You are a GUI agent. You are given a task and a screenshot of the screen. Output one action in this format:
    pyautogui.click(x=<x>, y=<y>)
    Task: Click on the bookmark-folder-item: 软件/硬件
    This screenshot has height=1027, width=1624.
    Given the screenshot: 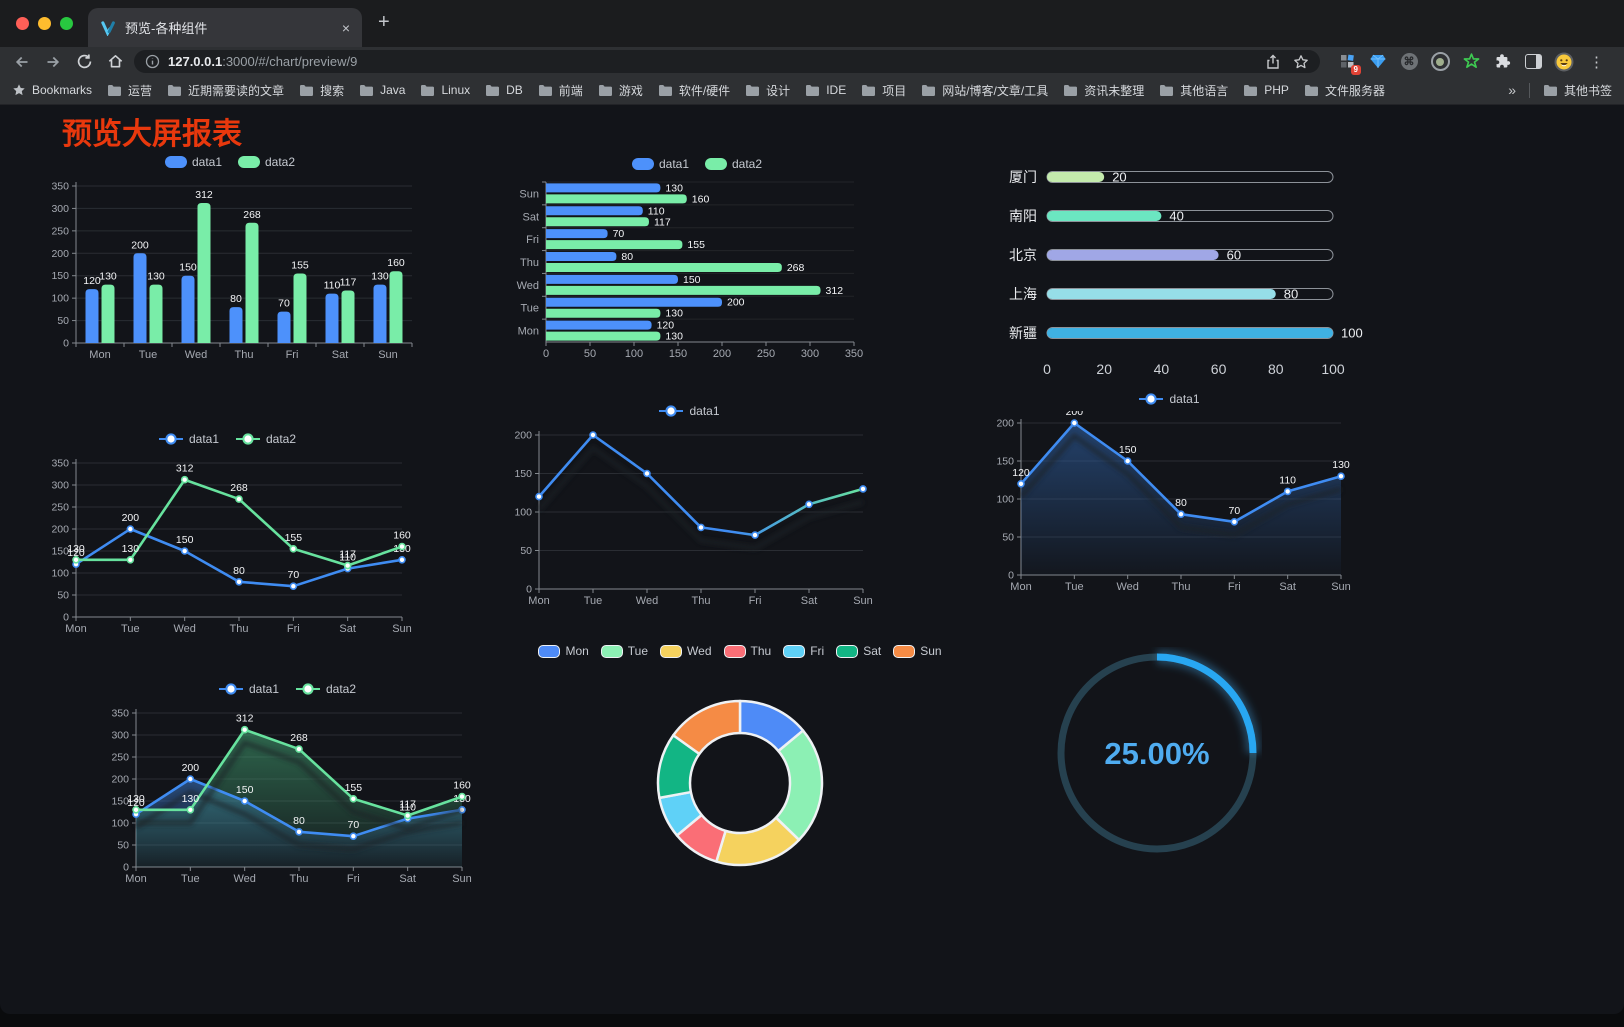 What is the action you would take?
    pyautogui.click(x=694, y=90)
    